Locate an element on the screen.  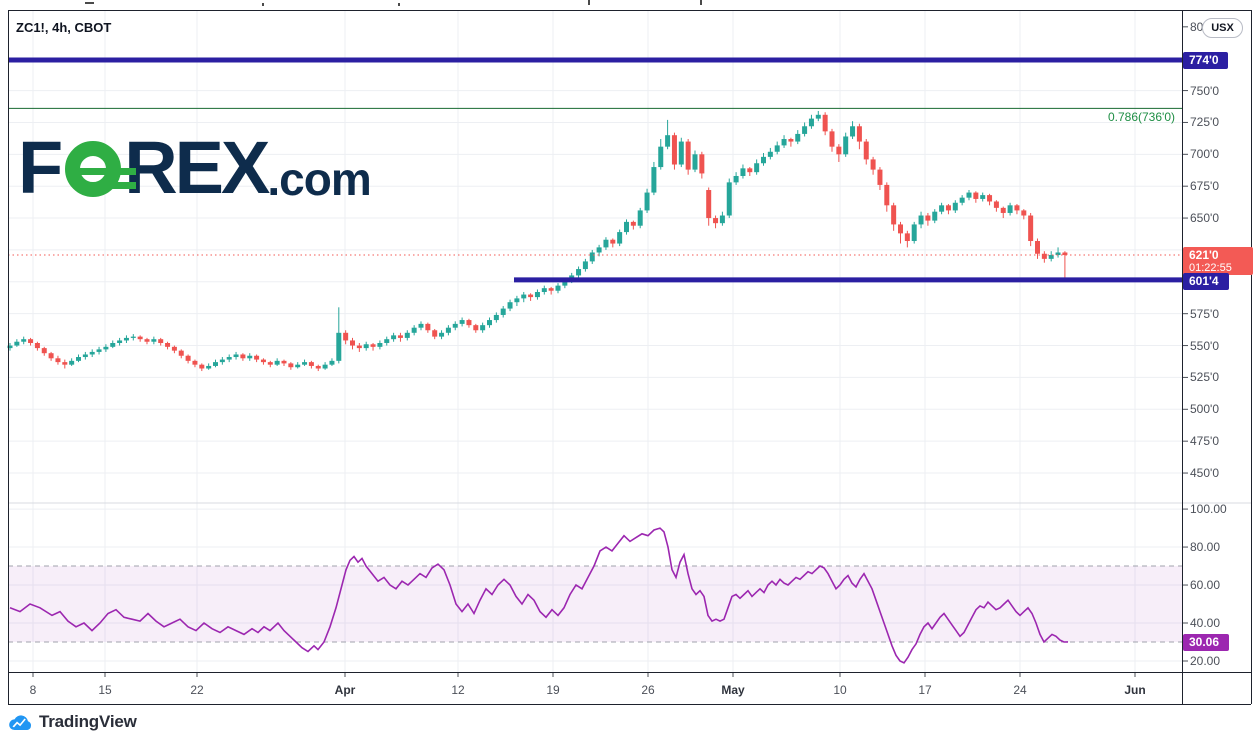
time-tick: 12 is located at coordinates (458, 690).